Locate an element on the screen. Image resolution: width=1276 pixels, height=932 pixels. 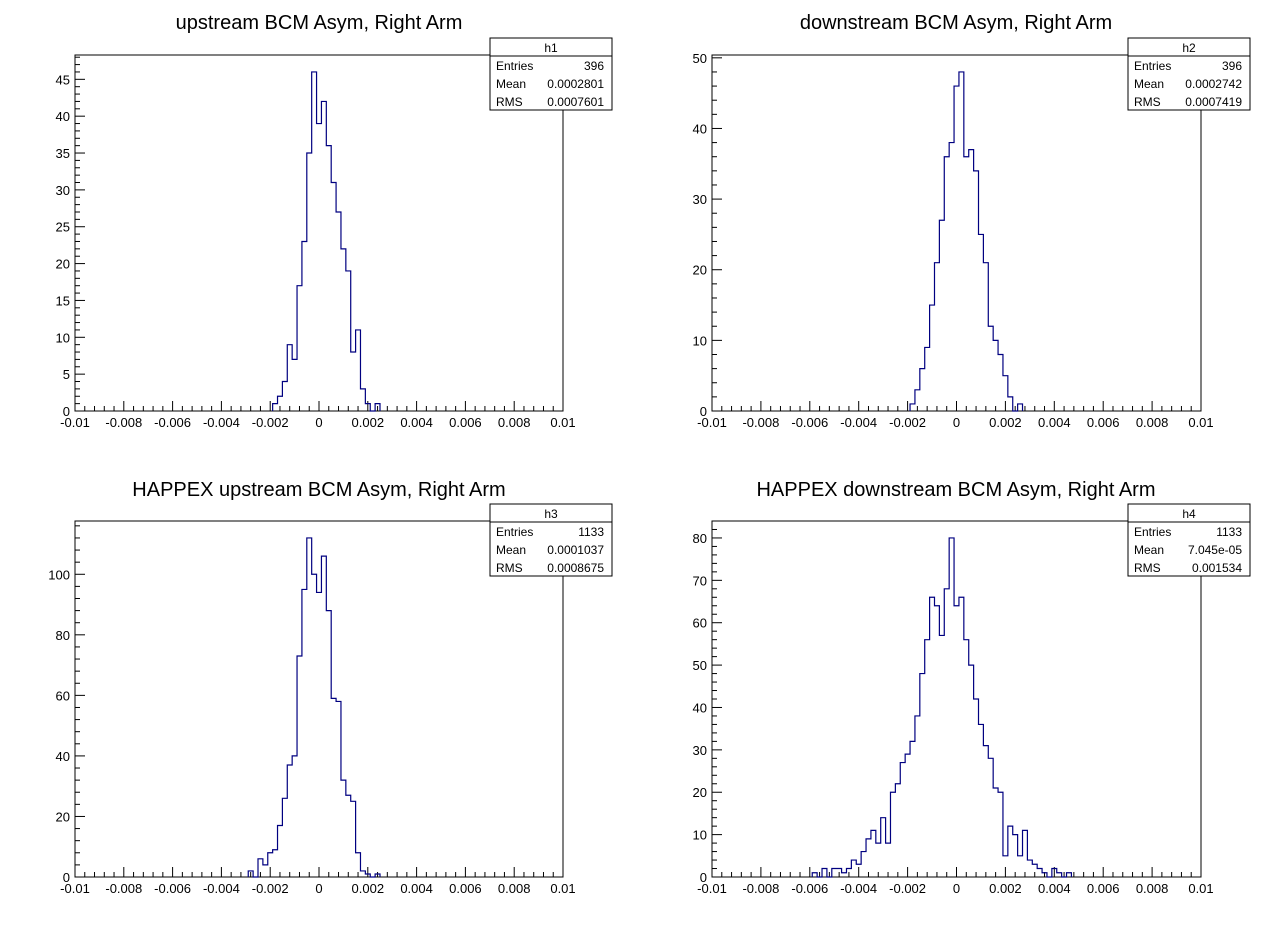
stats-box: h4 Entries 1133 Mean 7.045e-05 RMS 0.001534 is located at coordinates (1189, 540).